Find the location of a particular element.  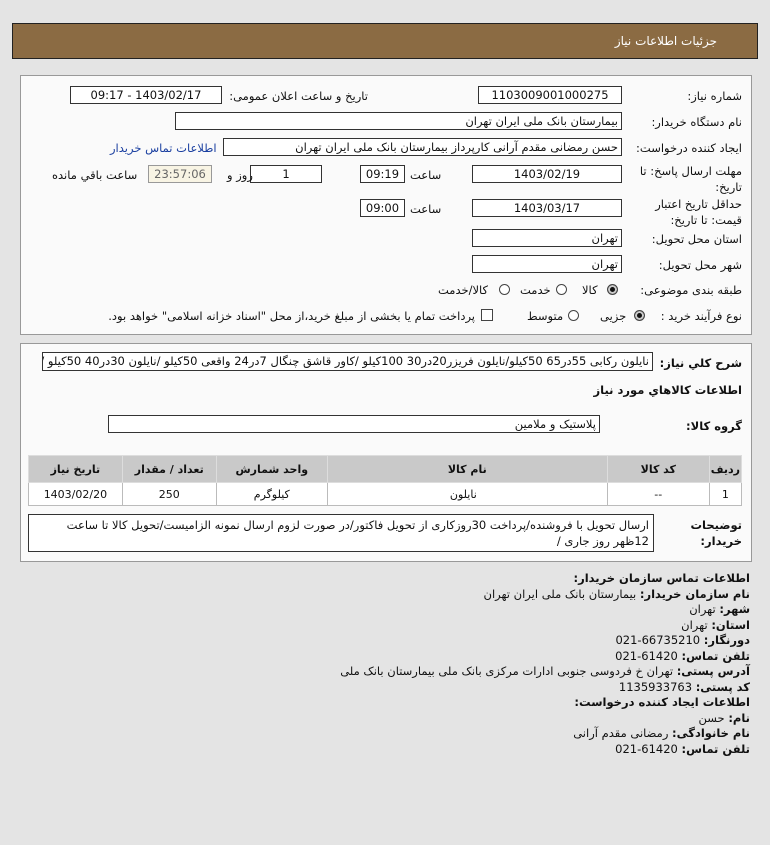

deadline-time-field: 09:19 is located at coordinates (382, 174).